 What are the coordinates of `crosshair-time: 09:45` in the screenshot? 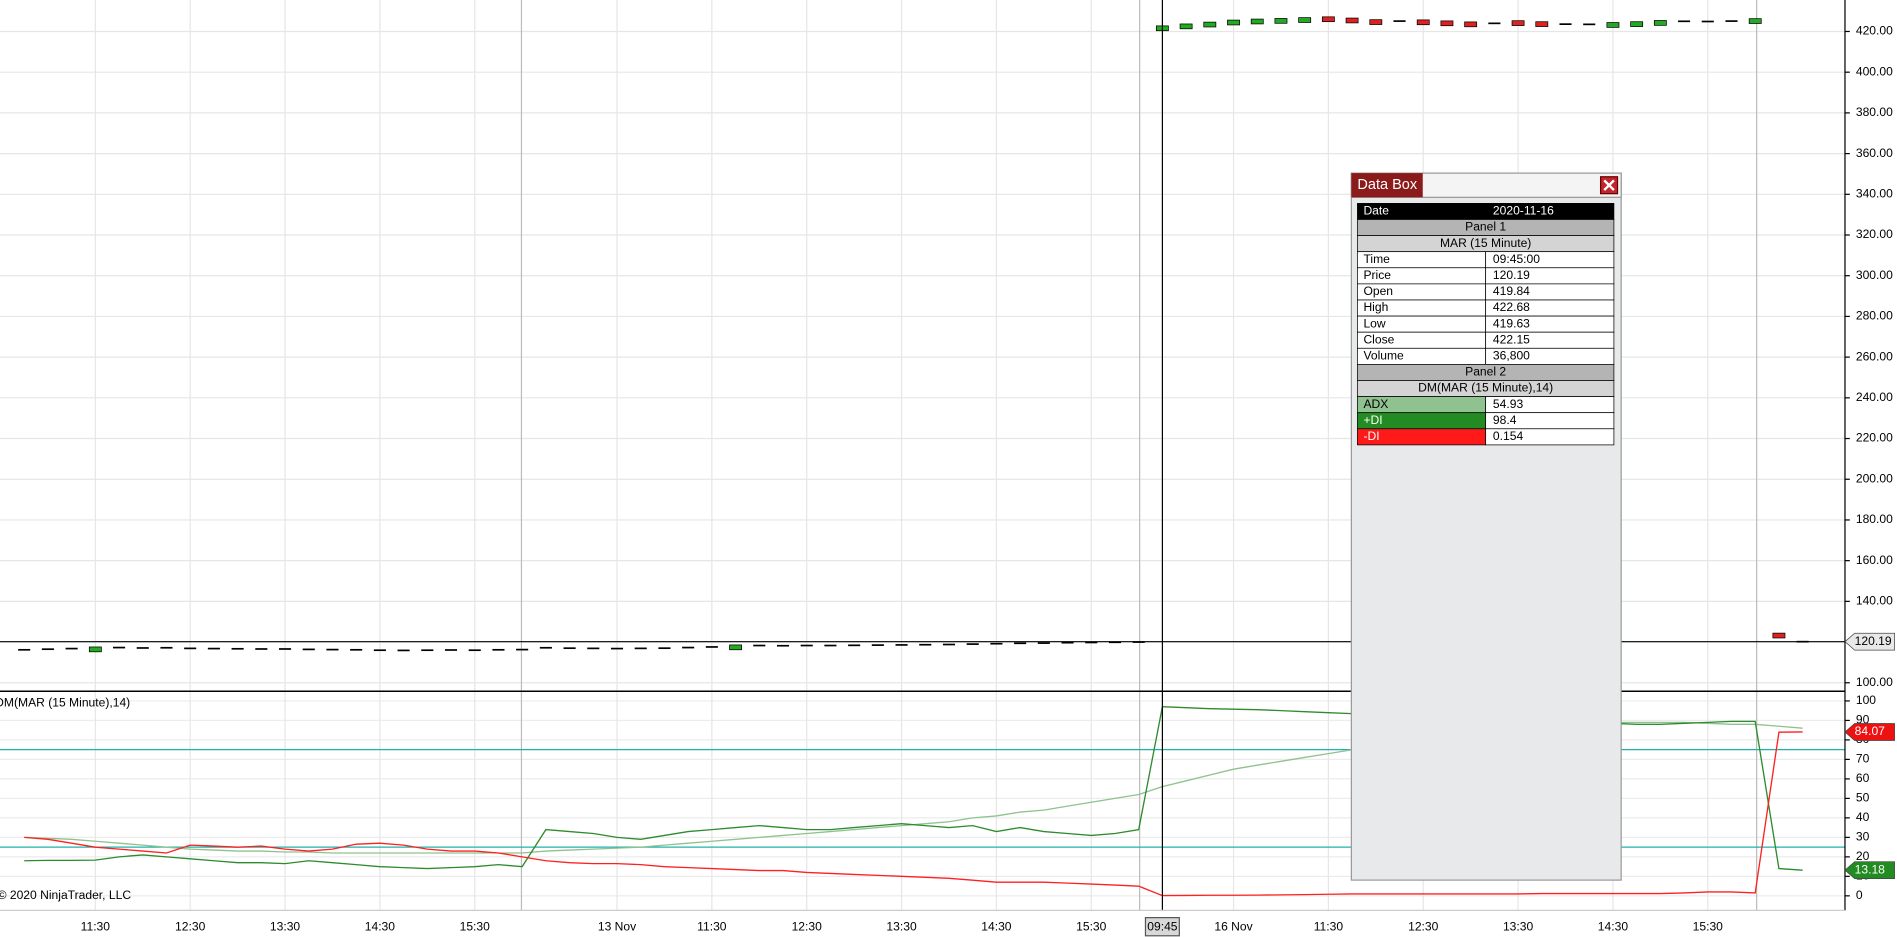 It's located at (1162, 927).